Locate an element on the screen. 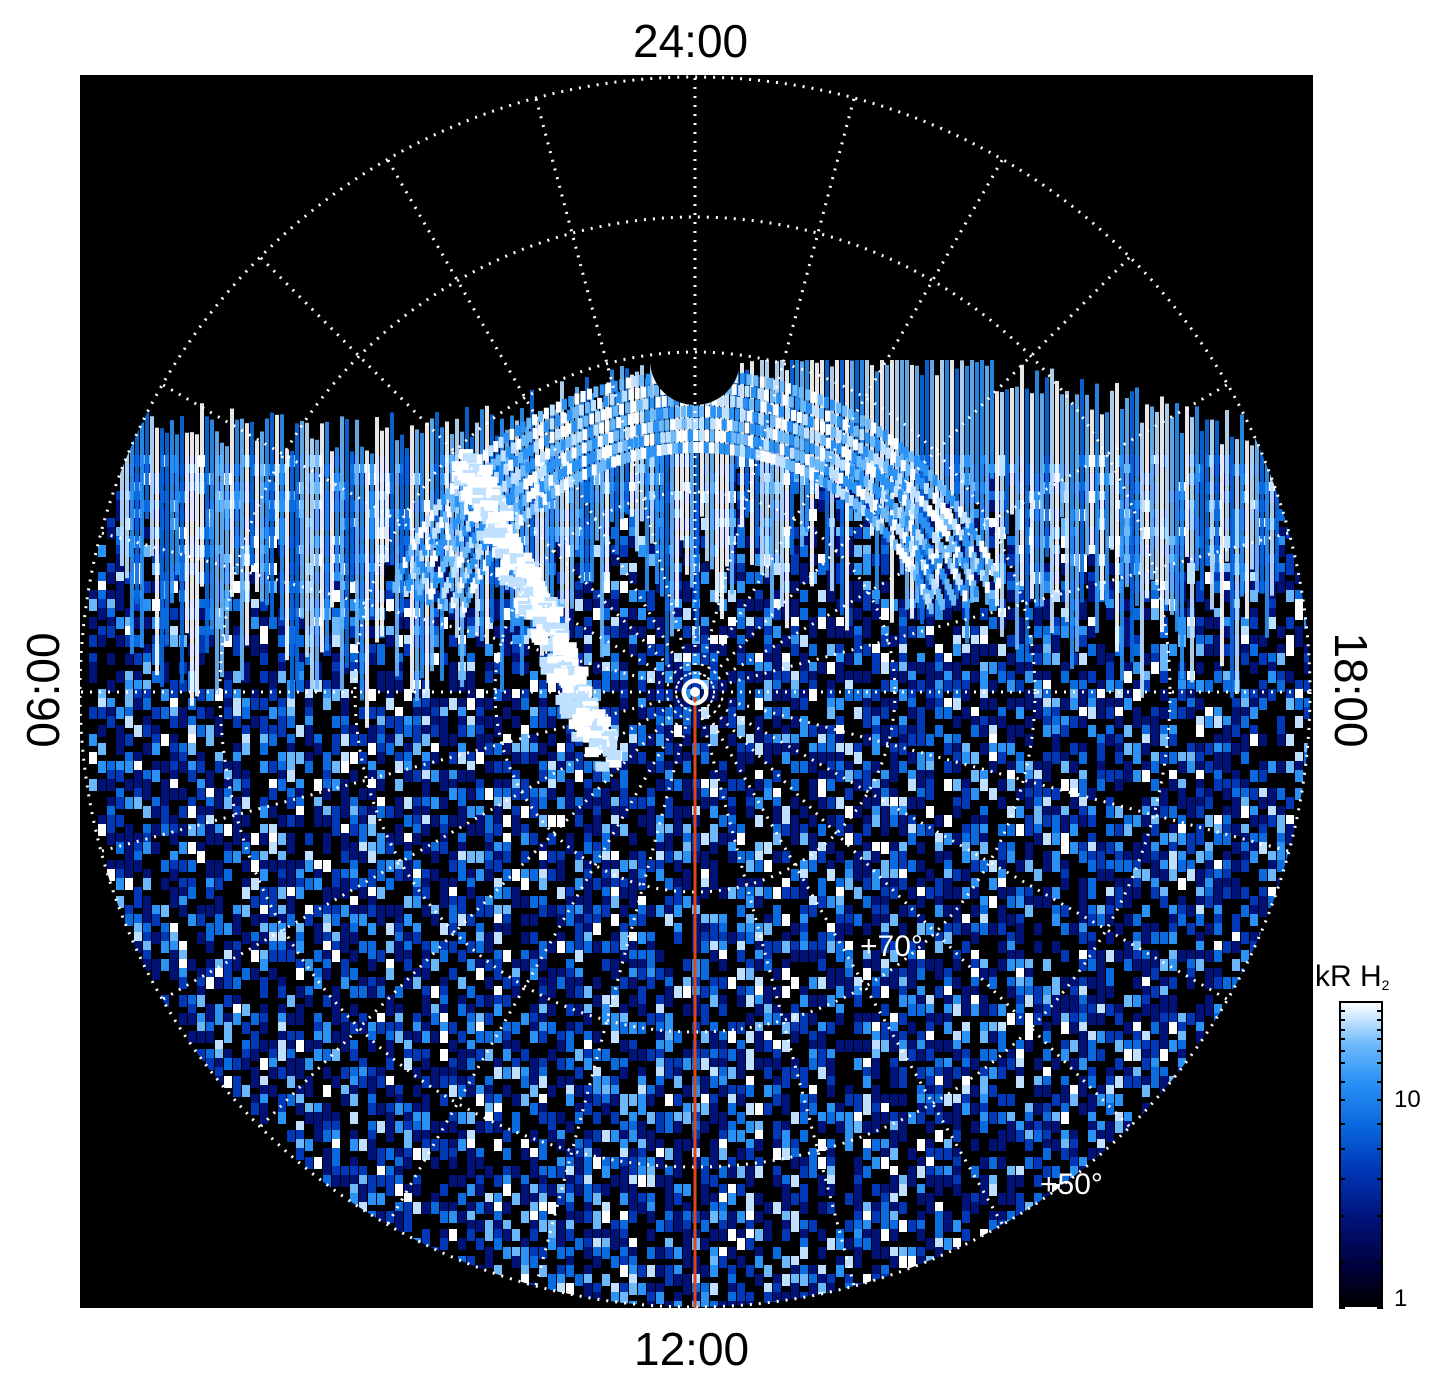  local-time-label-dusk: 18:00 is located at coordinates (1351, 689).